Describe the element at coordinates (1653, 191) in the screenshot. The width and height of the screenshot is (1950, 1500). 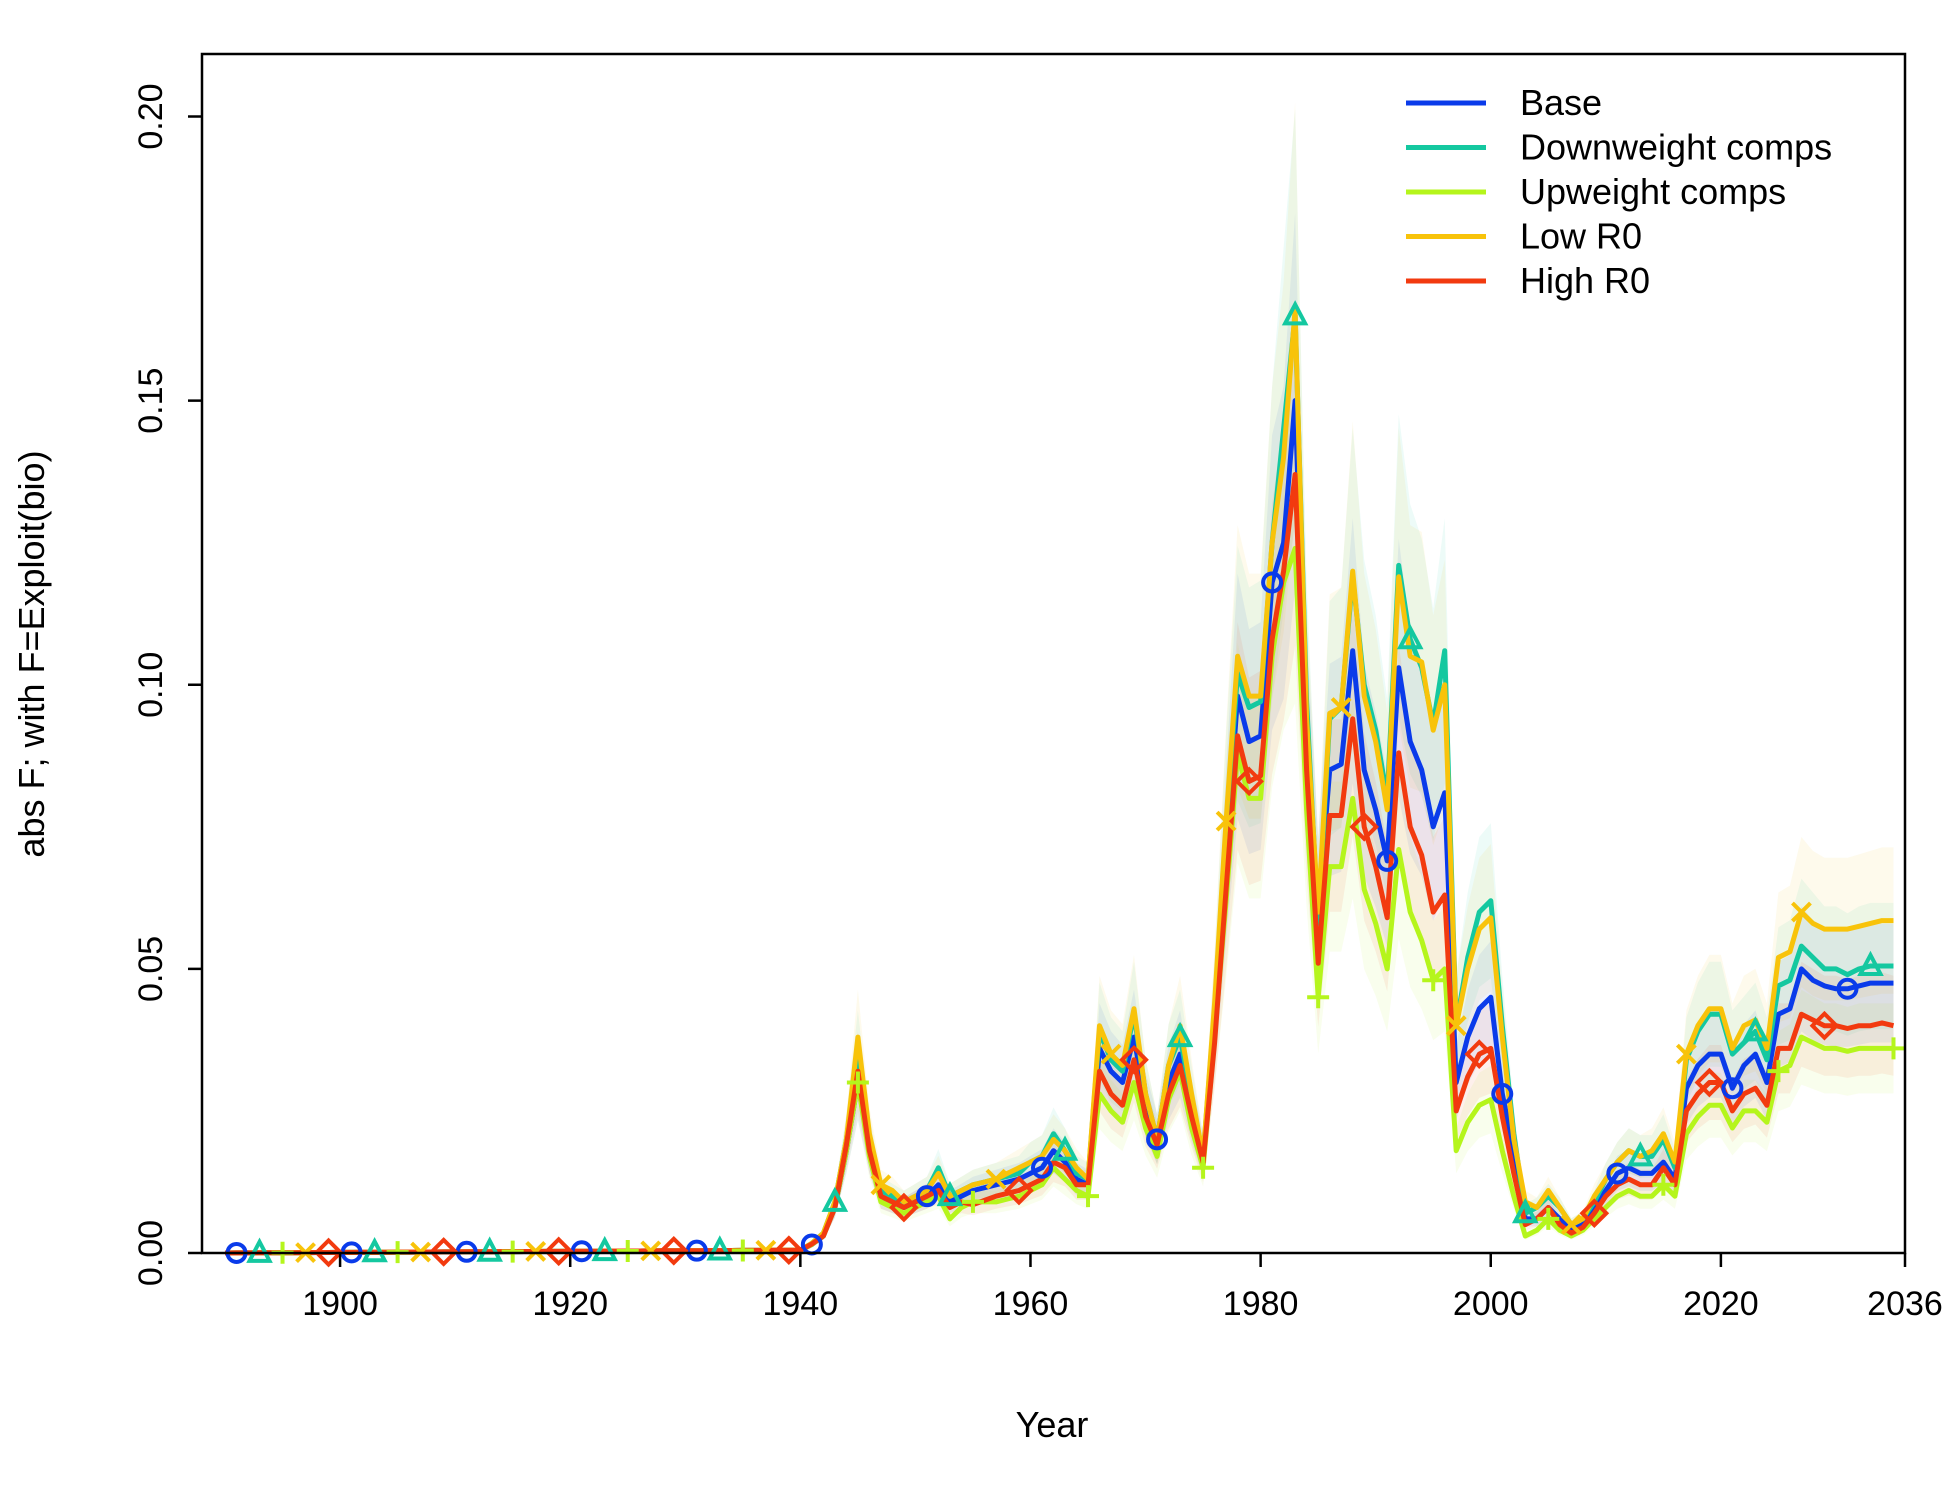
I see `legend-label: Upweight comps` at that location.